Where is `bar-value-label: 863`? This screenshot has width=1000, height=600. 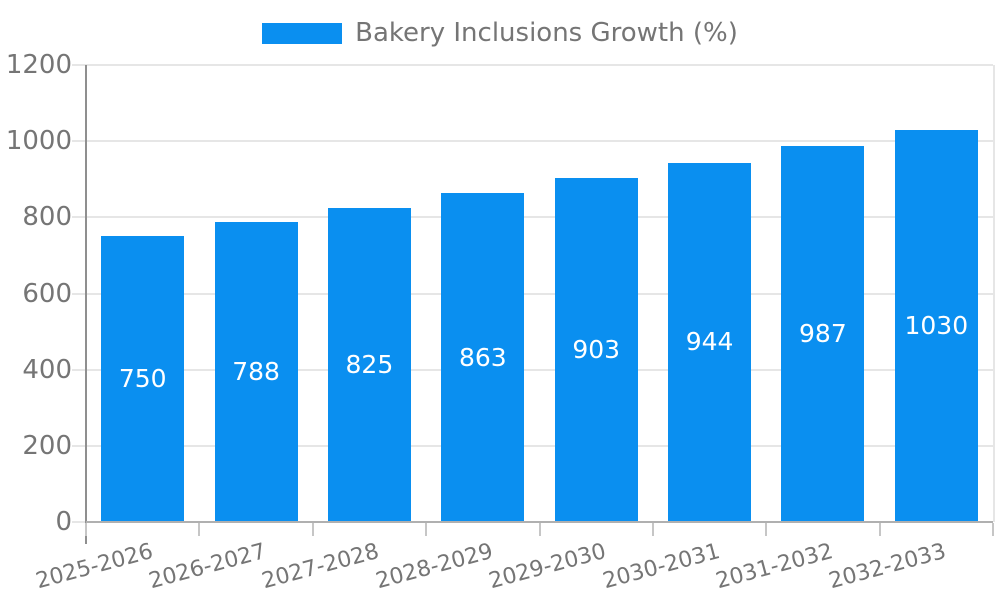 bar-value-label: 863 is located at coordinates (482, 357).